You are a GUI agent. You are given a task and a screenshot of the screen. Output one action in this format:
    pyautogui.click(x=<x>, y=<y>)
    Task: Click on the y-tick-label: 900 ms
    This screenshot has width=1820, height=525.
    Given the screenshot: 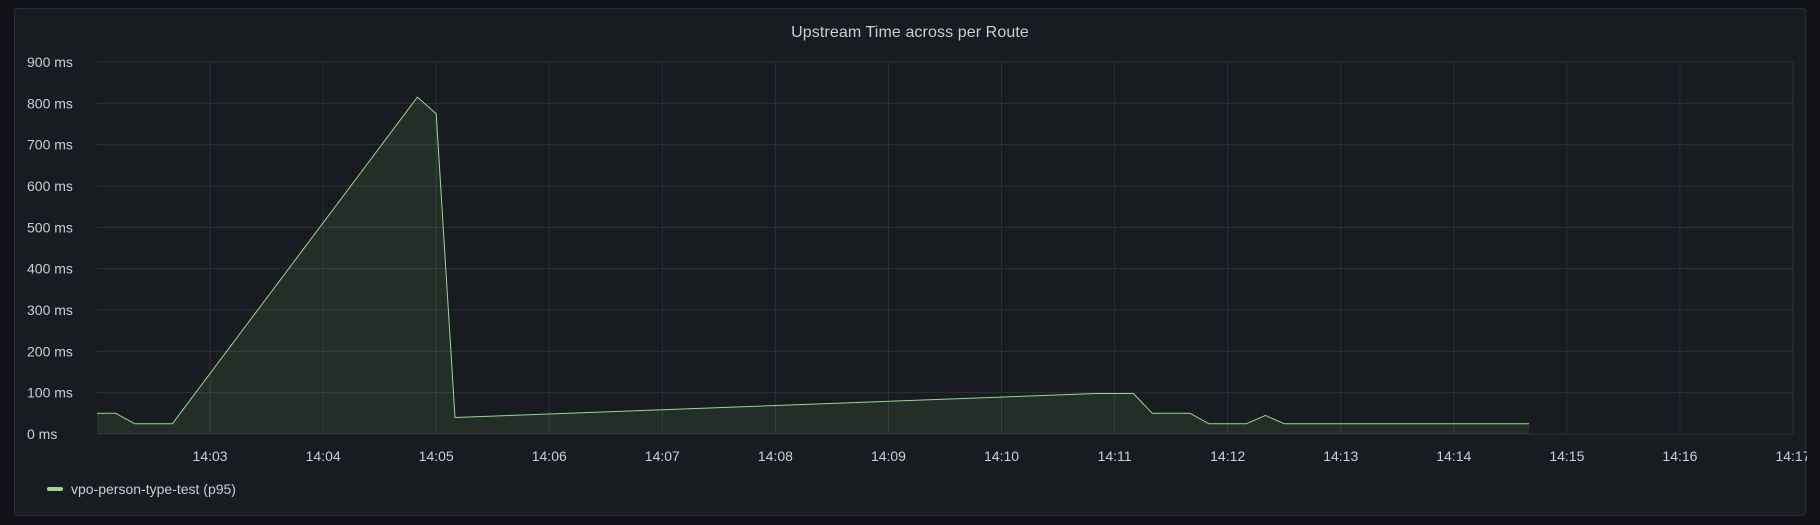 What is the action you would take?
    pyautogui.click(x=50, y=62)
    